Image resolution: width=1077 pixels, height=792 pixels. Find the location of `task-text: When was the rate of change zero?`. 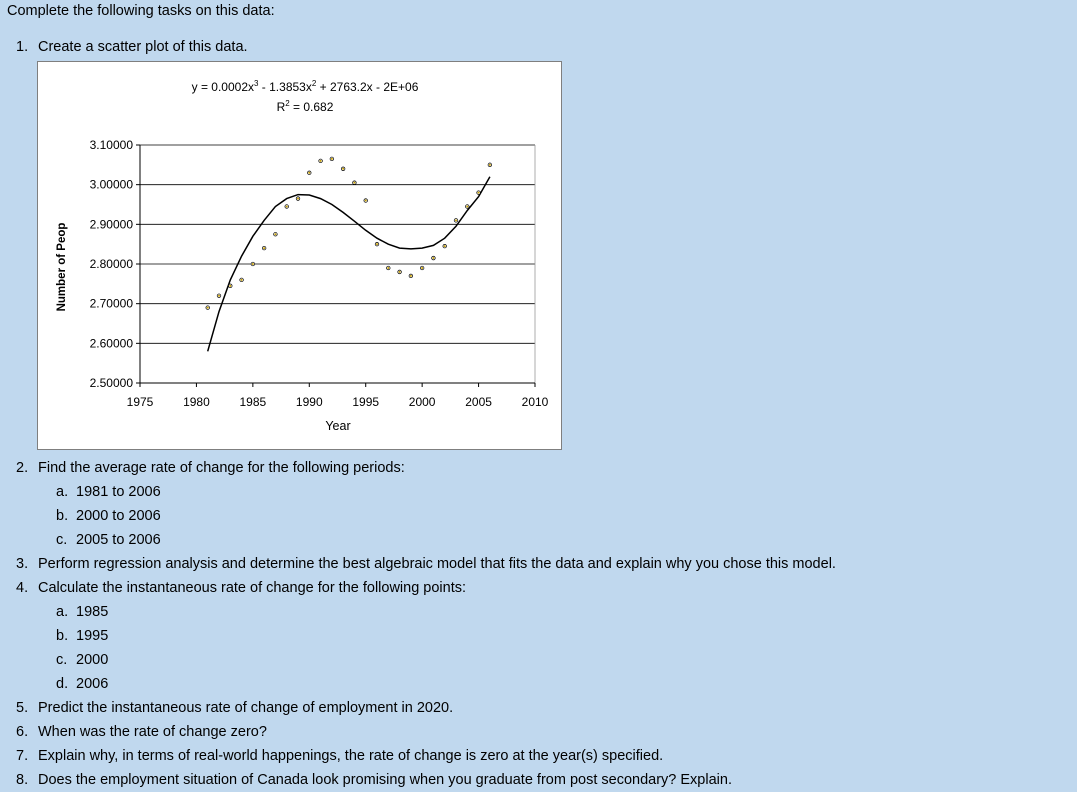

task-text: When was the rate of change zero? is located at coordinates (152, 732).